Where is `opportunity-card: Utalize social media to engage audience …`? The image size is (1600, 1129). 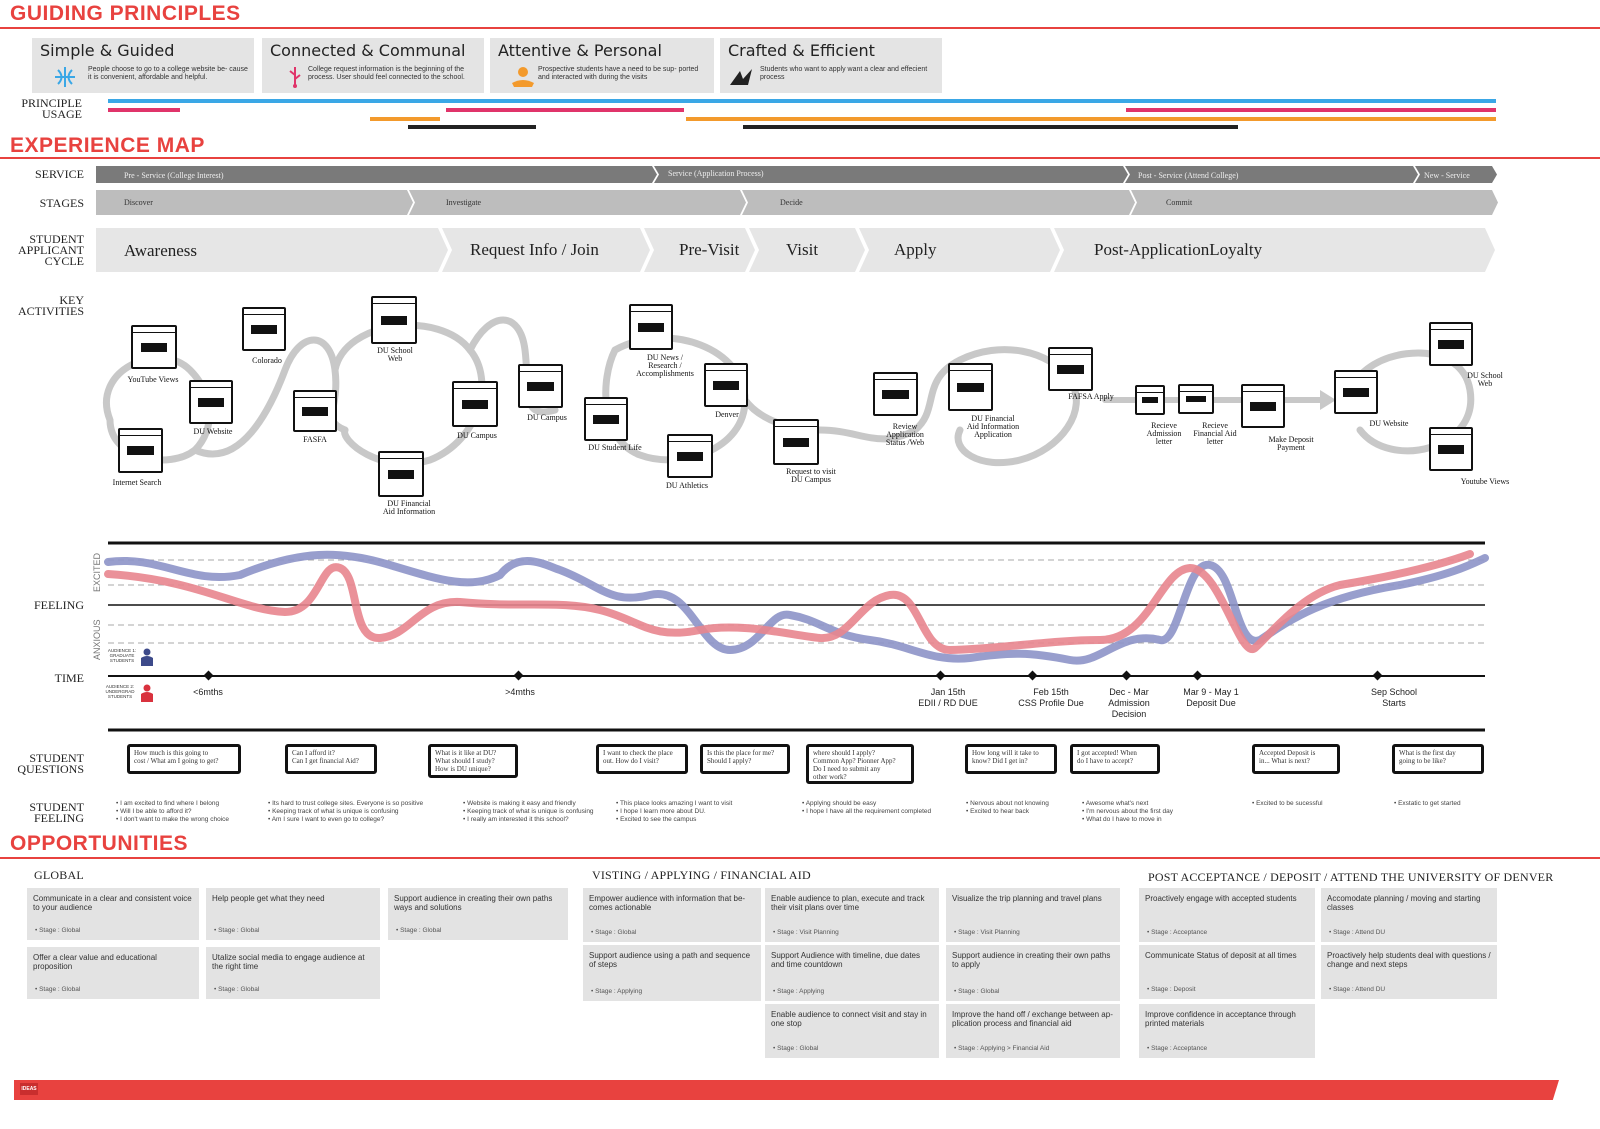
opportunity-card: Utalize social media to engage audience … is located at coordinates (293, 973).